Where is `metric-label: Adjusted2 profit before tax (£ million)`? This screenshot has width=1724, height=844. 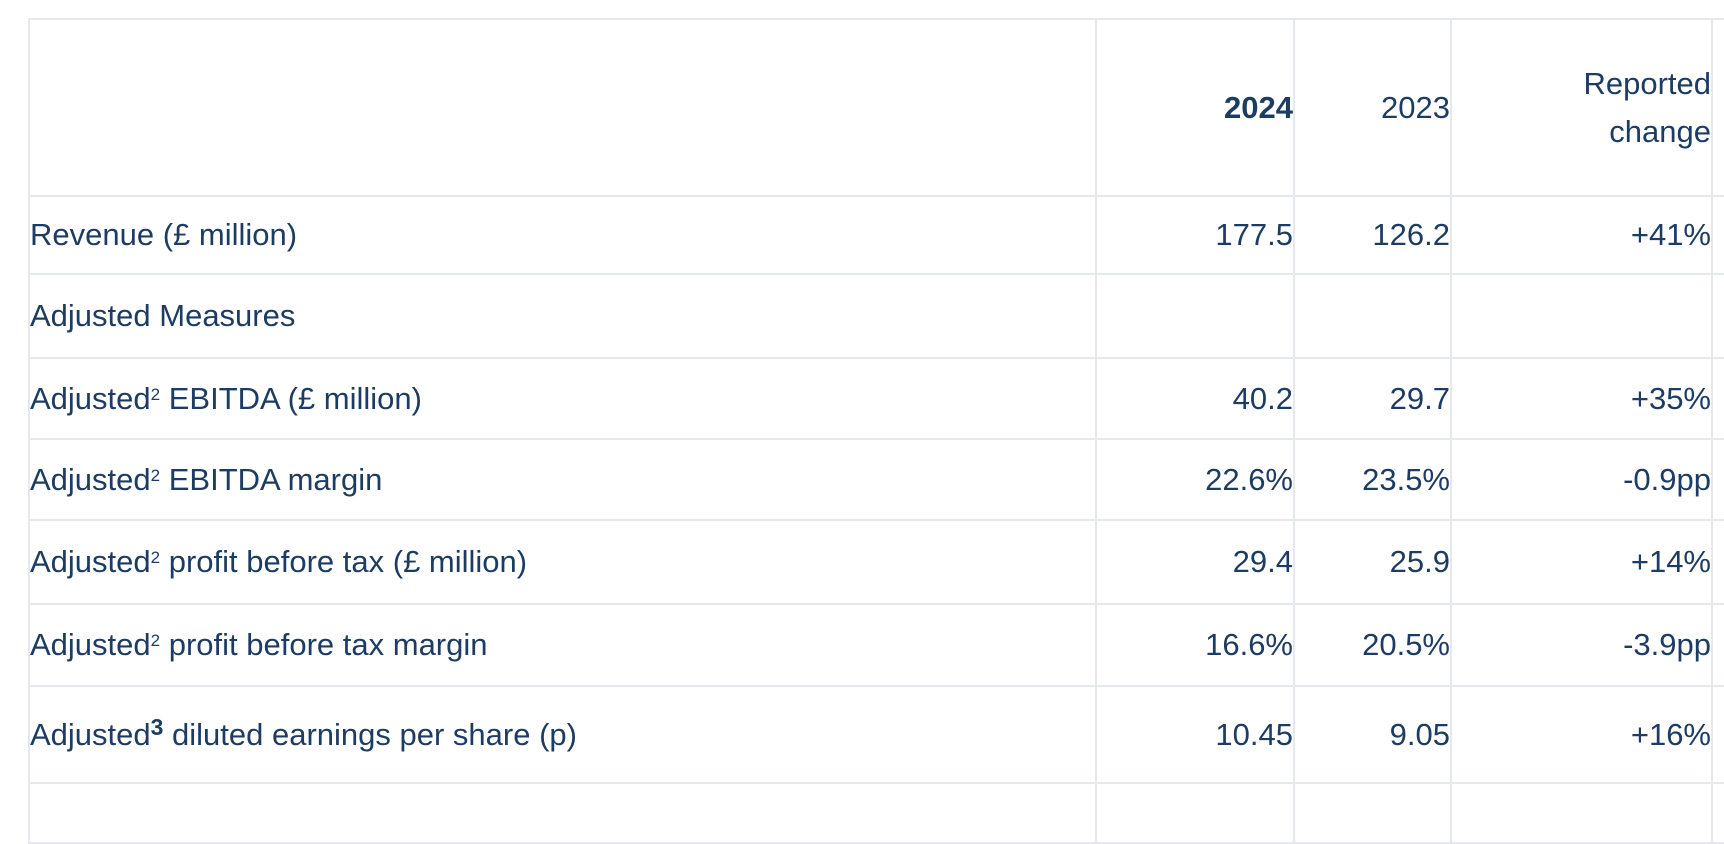
metric-label: Adjusted2 profit before tax (£ million) is located at coordinates (562, 562).